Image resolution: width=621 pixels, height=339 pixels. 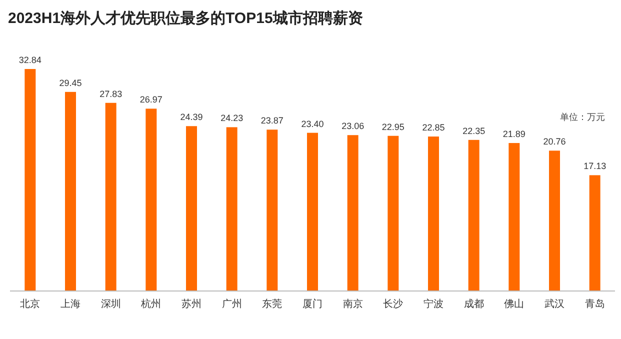 I want to click on x-tick-label: 厦门, so click(x=312, y=304).